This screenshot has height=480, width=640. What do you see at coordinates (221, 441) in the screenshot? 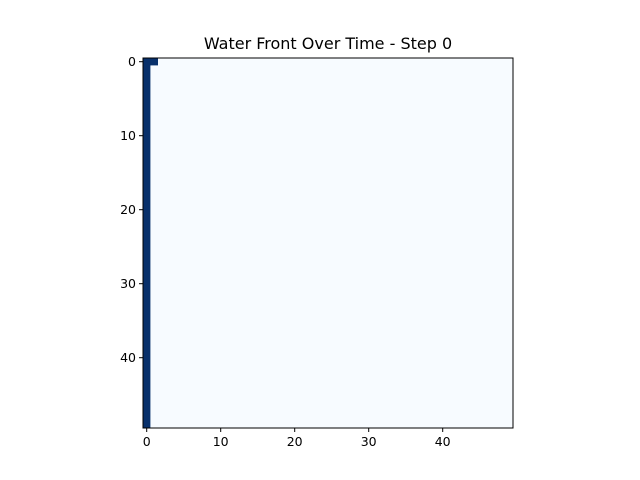
I see `x-tick-label: 10` at bounding box center [221, 441].